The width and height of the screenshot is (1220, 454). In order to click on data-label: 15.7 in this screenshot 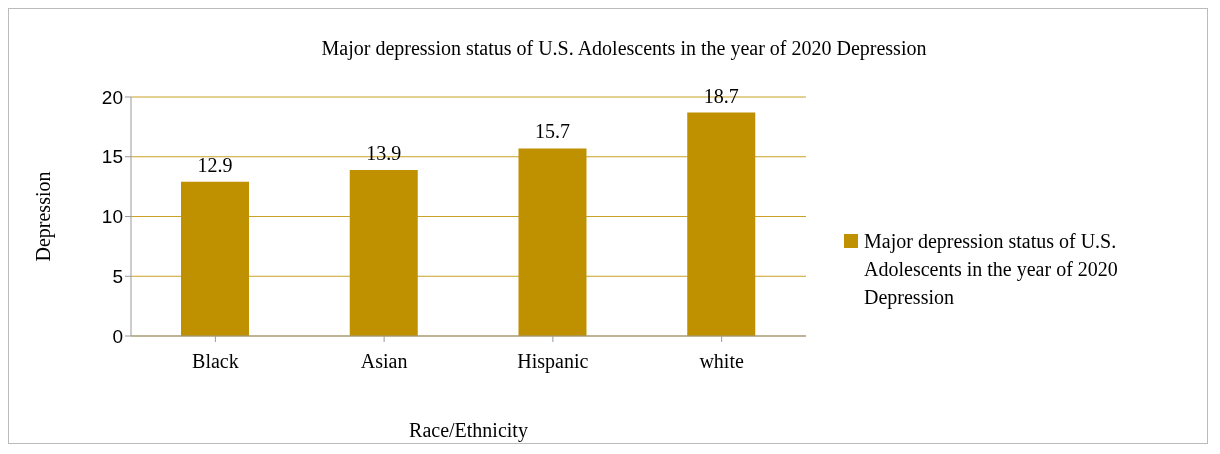, I will do `click(552, 131)`.